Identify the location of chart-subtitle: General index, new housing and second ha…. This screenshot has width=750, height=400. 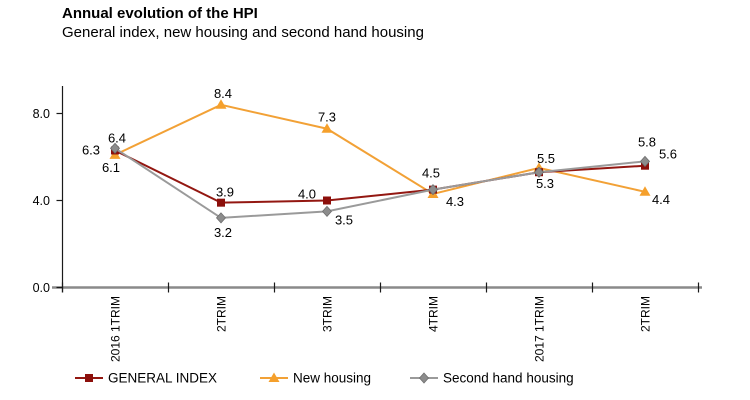
(243, 32).